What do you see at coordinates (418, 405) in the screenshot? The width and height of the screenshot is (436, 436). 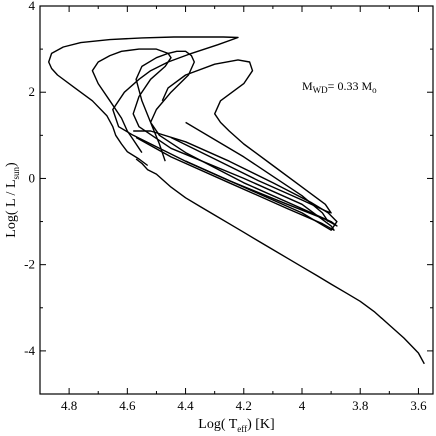 I see `x-tick-label: 3.6` at bounding box center [418, 405].